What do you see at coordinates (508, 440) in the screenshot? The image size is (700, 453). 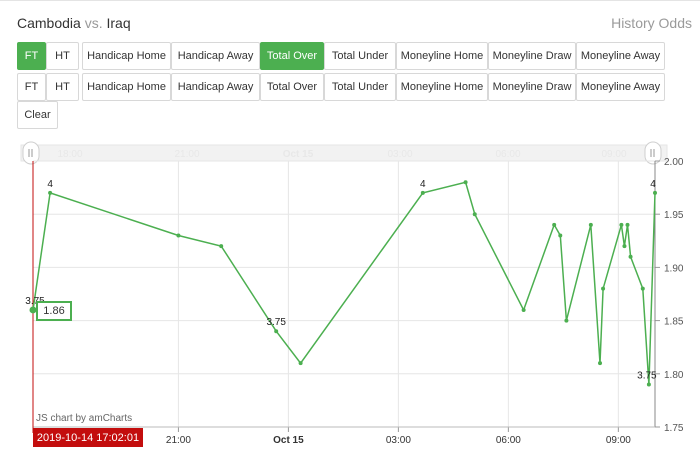 I see `x-tick-label: 06:00` at bounding box center [508, 440].